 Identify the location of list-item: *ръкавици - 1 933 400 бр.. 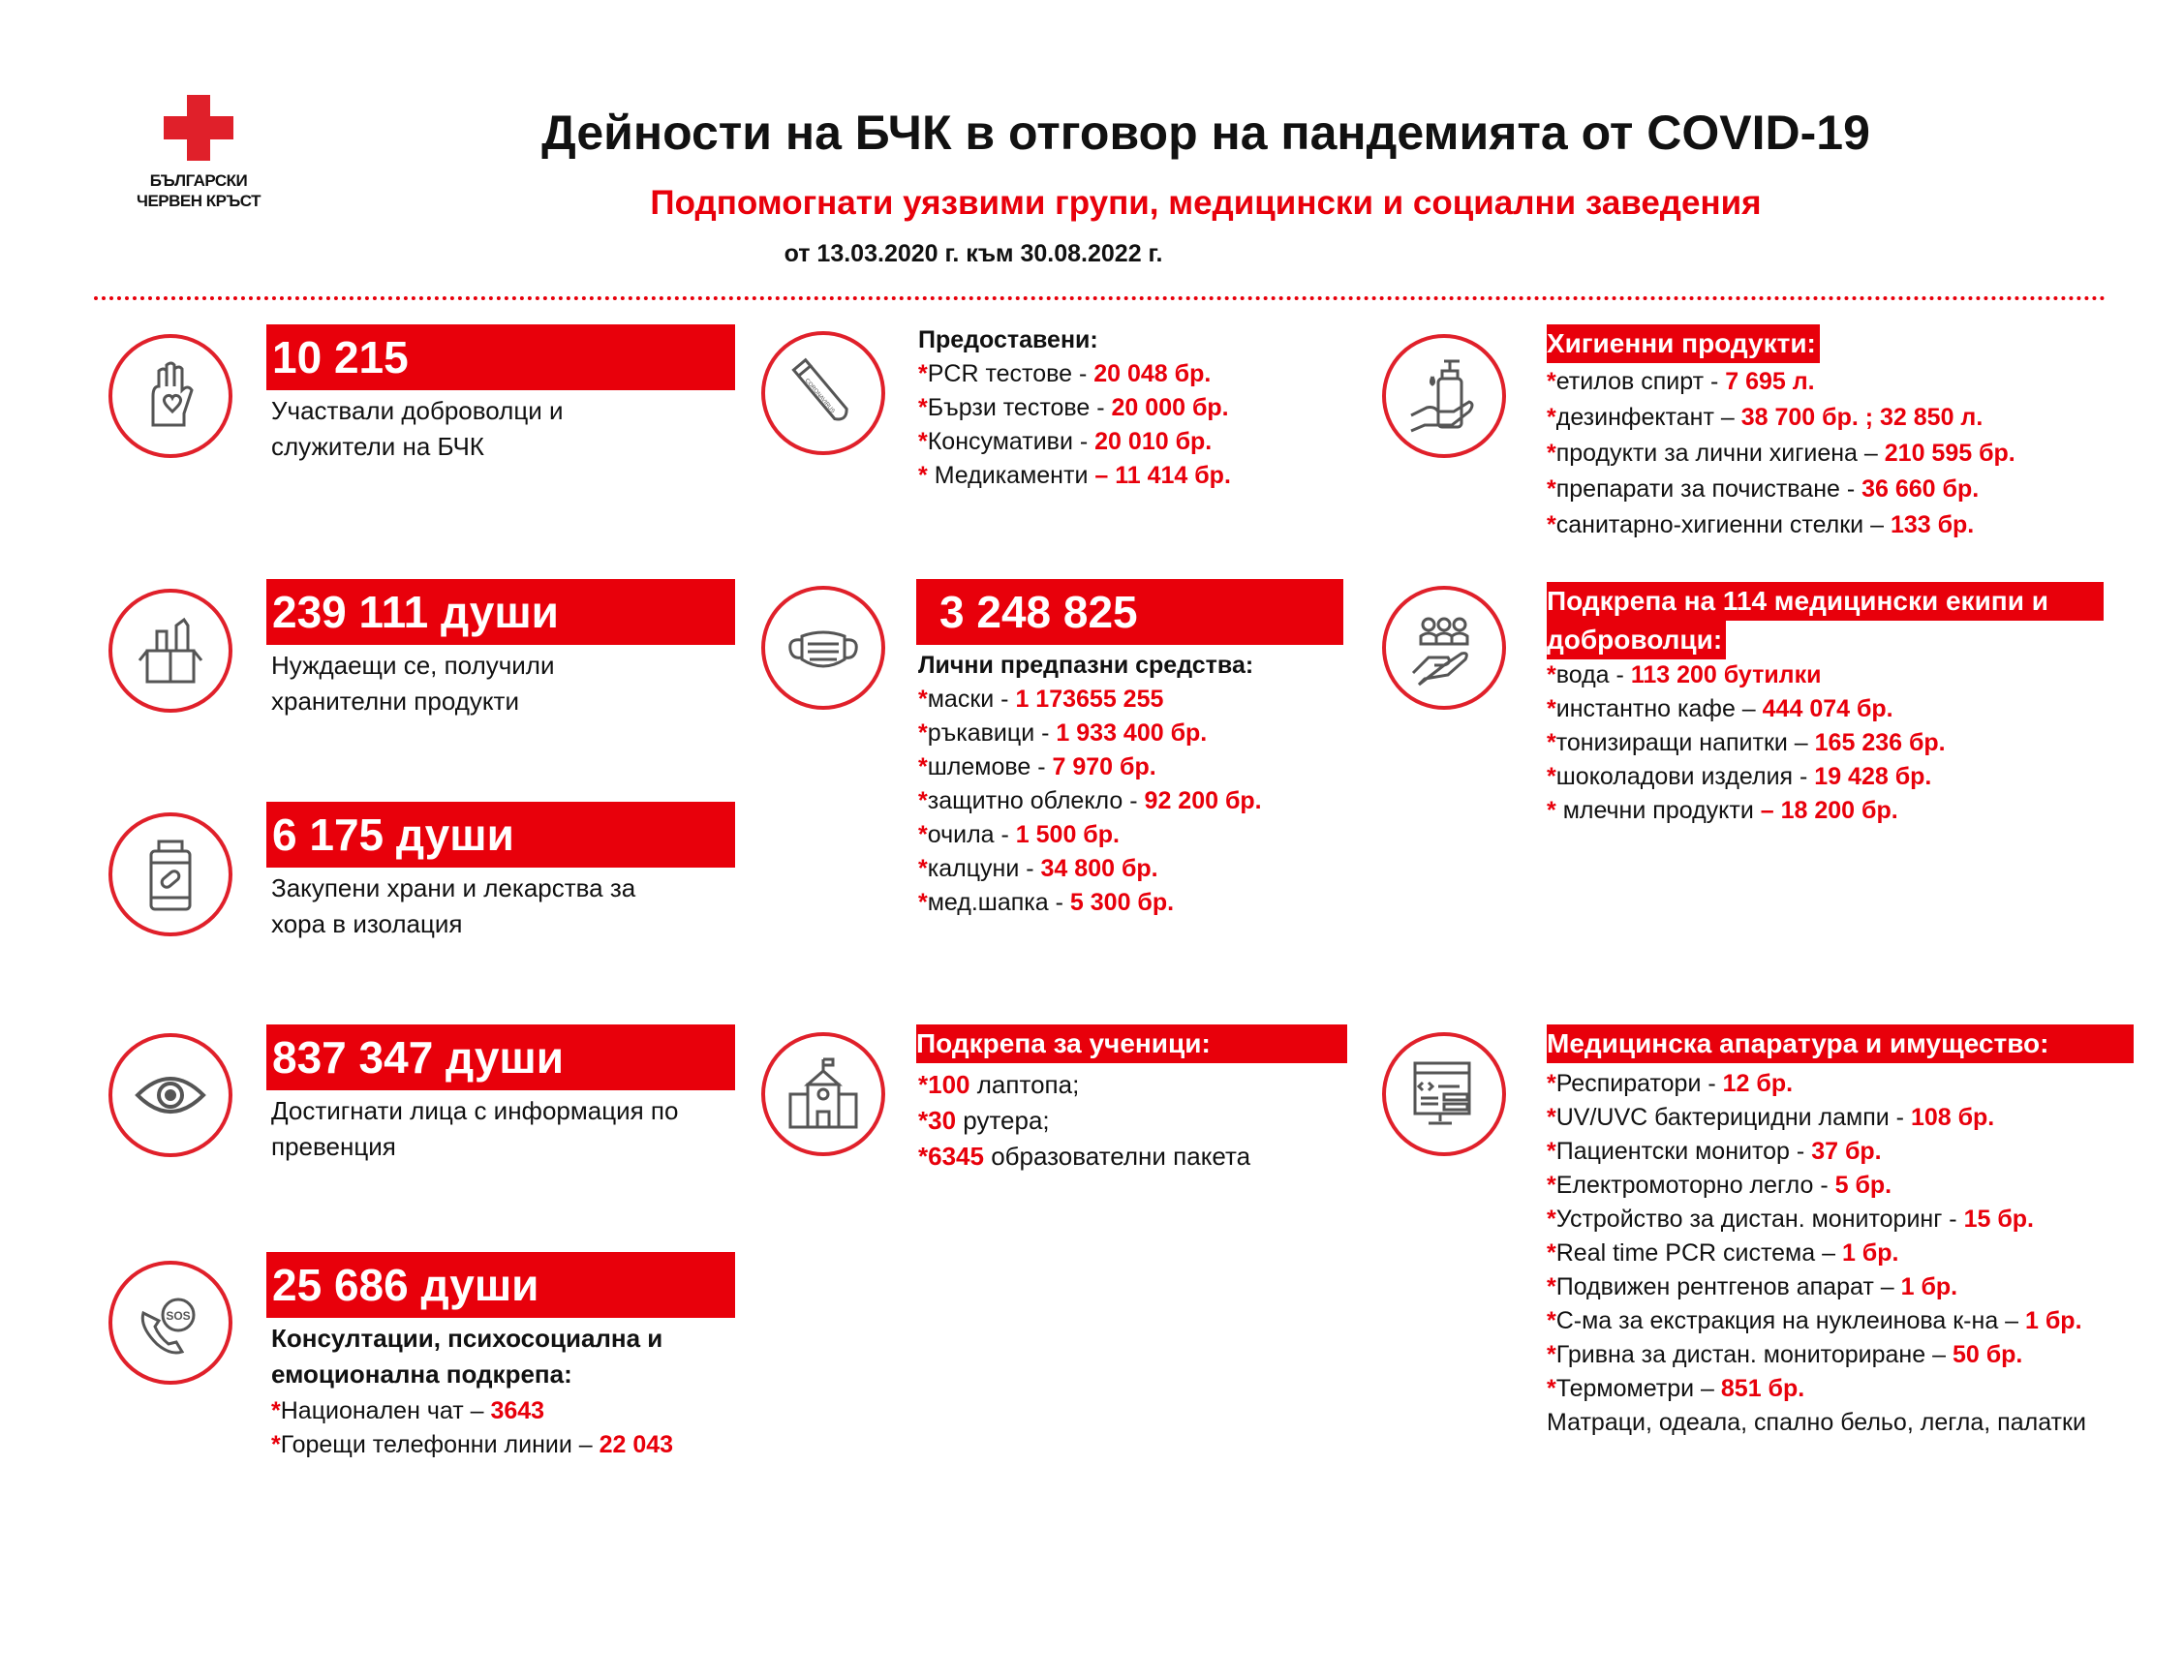
(1090, 733).